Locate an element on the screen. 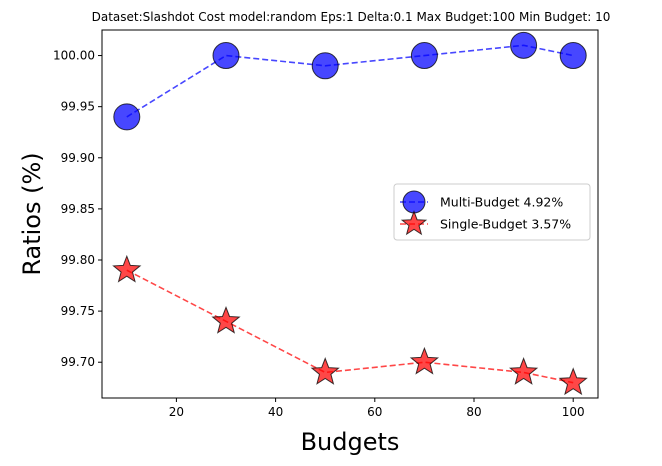 Image resolution: width=662 pixels, height=466 pixels. y-tick-label: 99.80 is located at coordinates (78, 260).